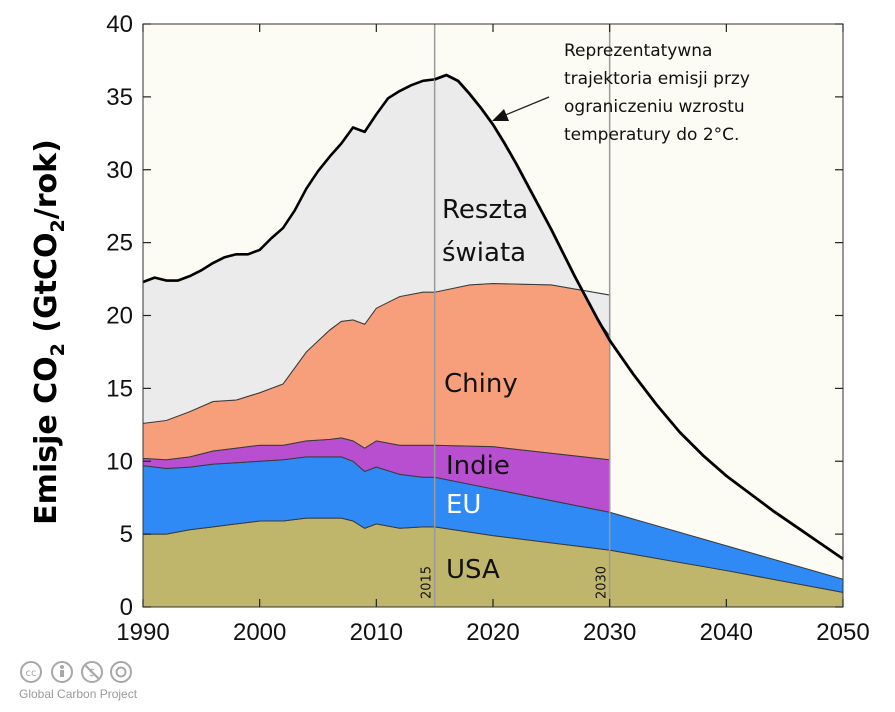 This screenshot has width=895, height=712. I want to click on sa-icon, so click(121, 672).